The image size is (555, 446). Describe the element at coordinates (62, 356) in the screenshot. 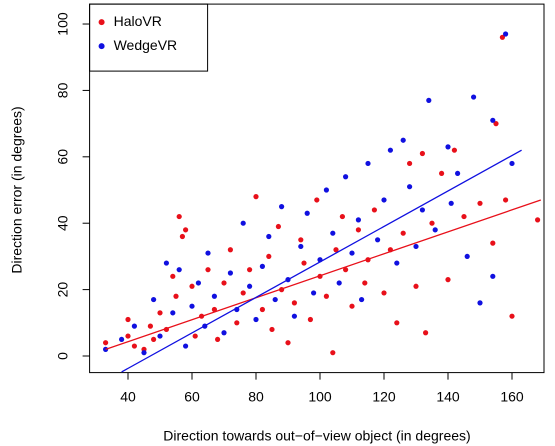

I see `y-tick-label: 0` at that location.